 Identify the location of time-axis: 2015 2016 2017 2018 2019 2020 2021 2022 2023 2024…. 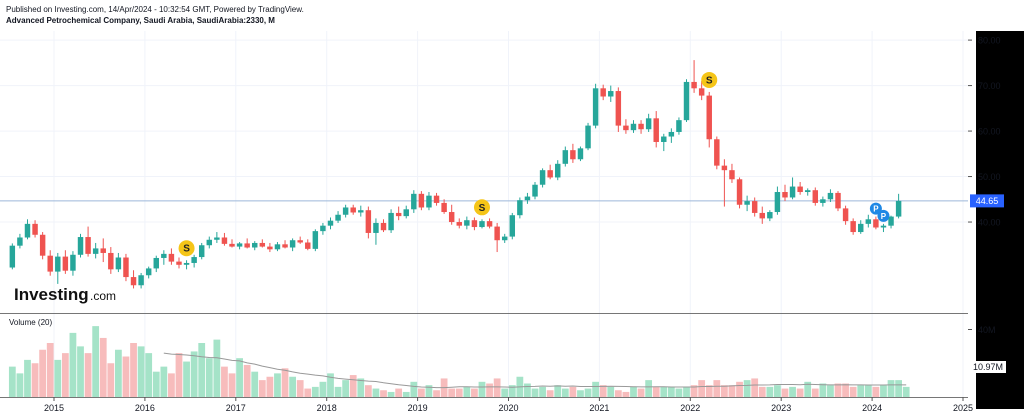
(508, 405).